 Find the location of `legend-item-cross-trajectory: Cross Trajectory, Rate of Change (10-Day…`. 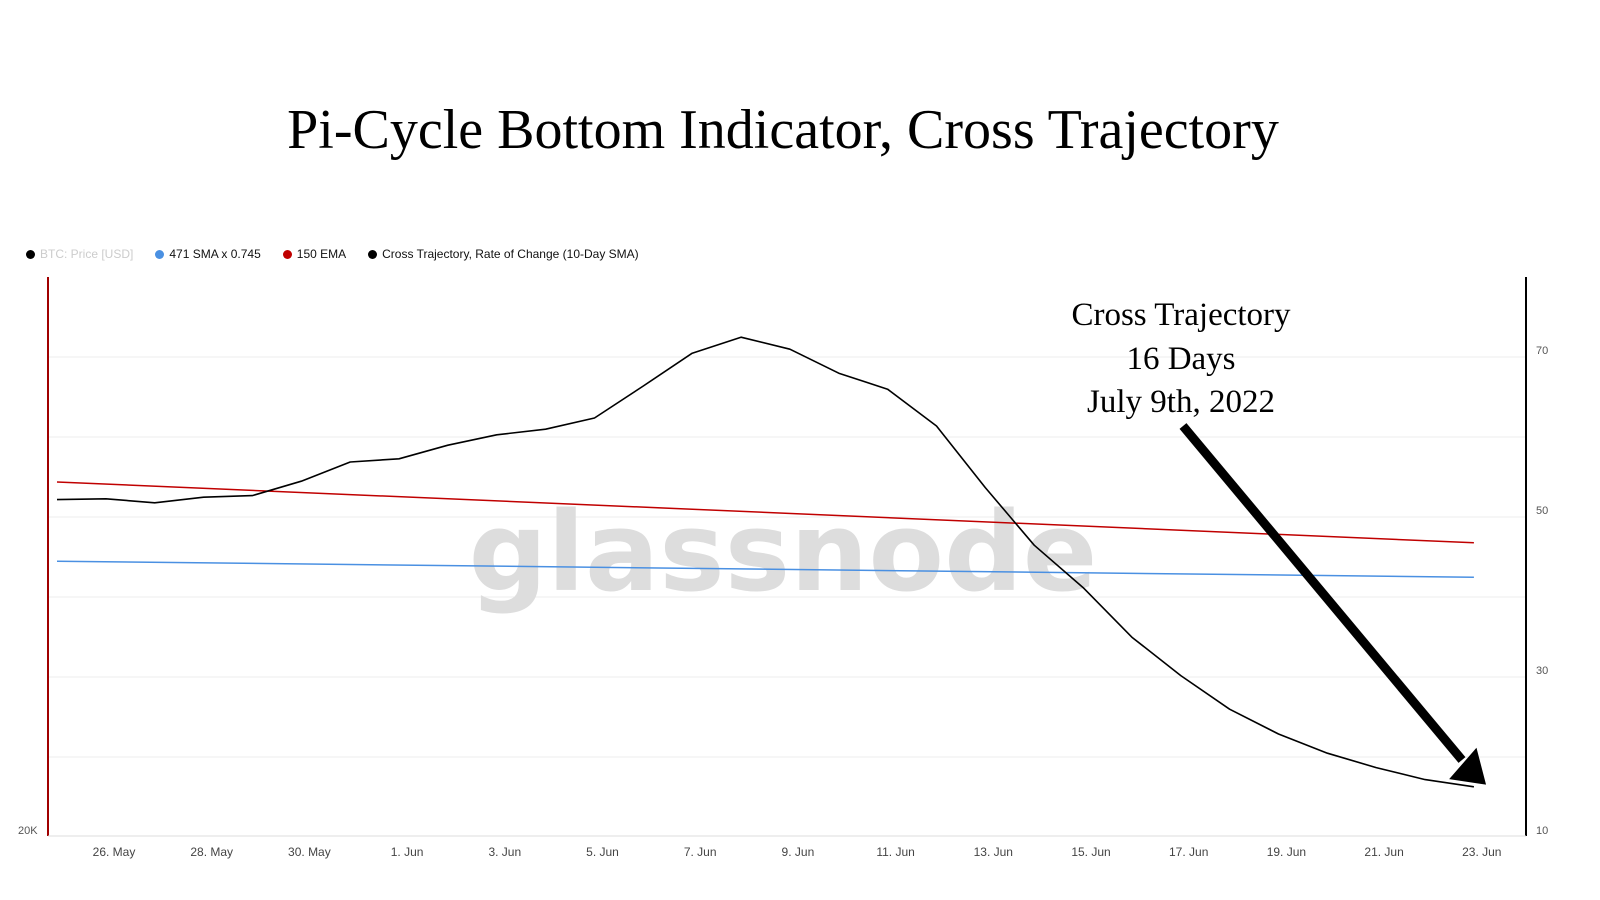

legend-item-cross-trajectory: Cross Trajectory, Rate of Change (10-Day… is located at coordinates (503, 254).